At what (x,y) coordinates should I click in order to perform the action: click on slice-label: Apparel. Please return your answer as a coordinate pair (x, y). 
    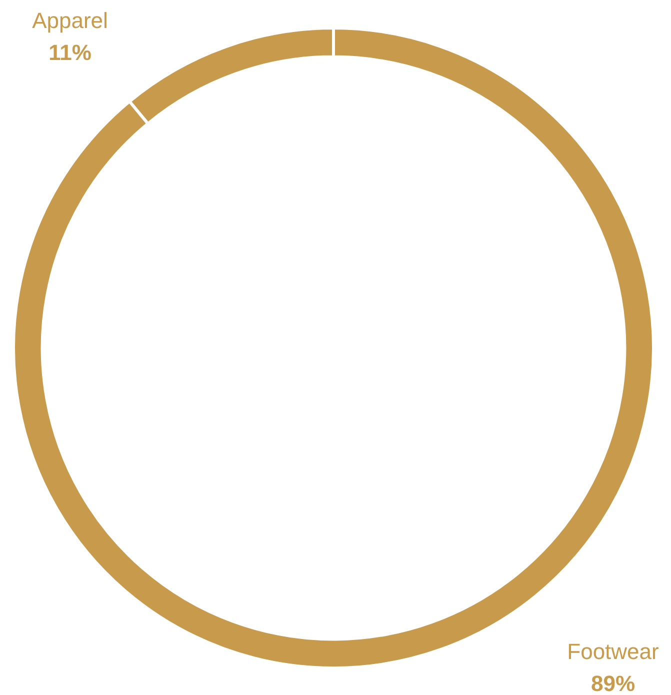
    Looking at the image, I should click on (70, 21).